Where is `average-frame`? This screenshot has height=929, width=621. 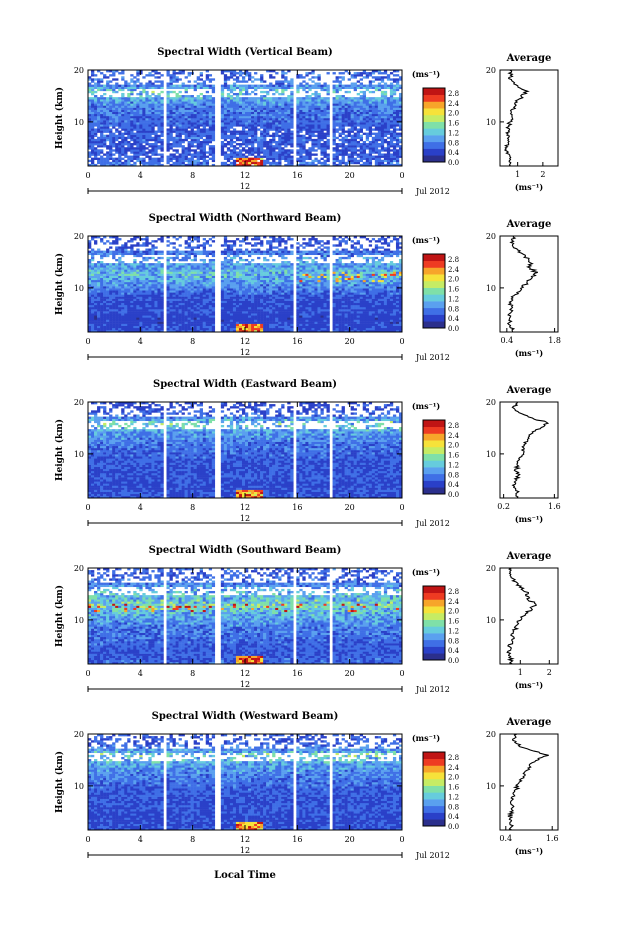
average-frame is located at coordinates (529, 118).